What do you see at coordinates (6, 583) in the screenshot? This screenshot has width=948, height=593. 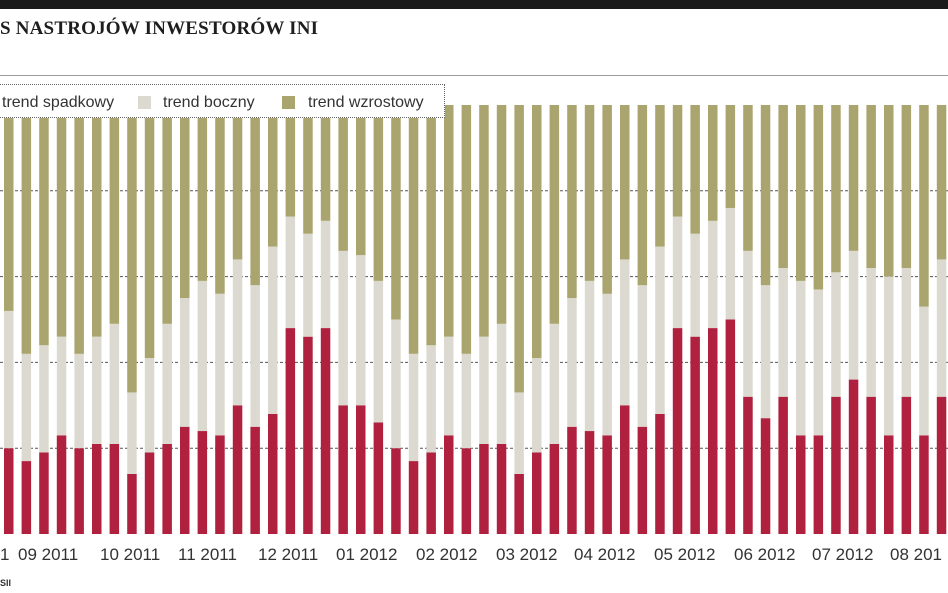 I see `source-note: SII` at bounding box center [6, 583].